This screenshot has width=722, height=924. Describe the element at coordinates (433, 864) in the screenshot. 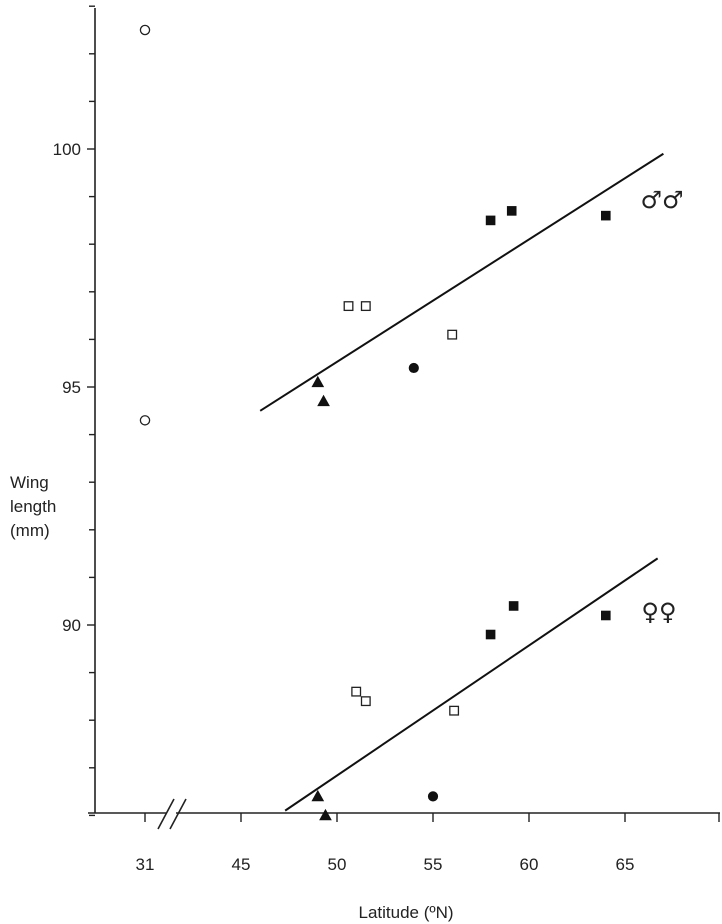

I see `x-tick-label: 55` at that location.